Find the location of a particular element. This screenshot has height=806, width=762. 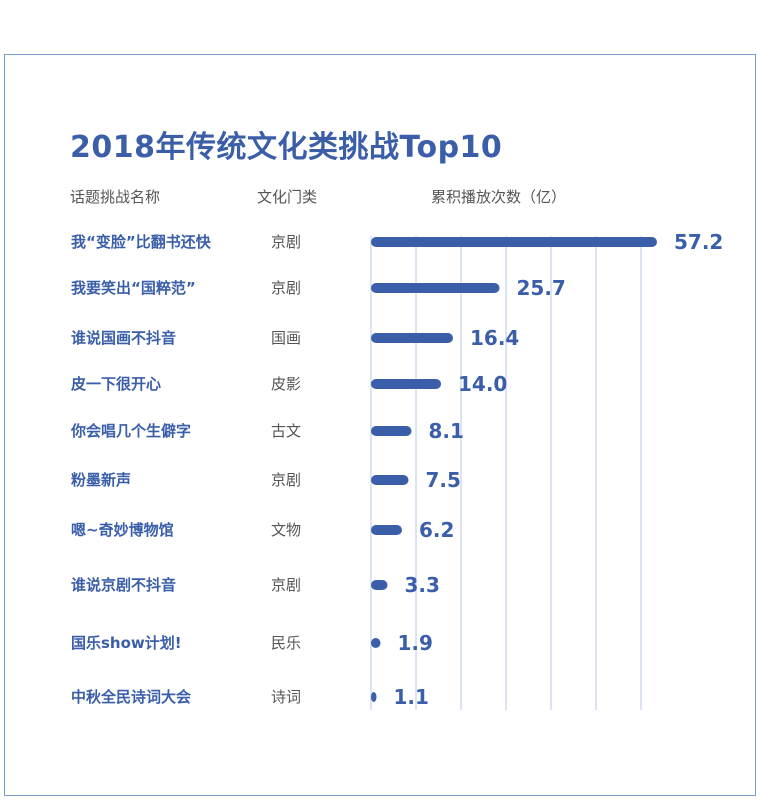

category-label: 文物 is located at coordinates (286, 530).